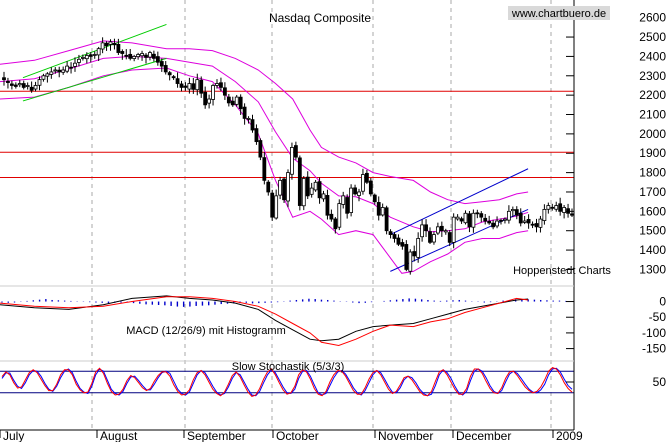 This screenshot has width=671, height=442. I want to click on price-tick-label: 1700, so click(652, 192).